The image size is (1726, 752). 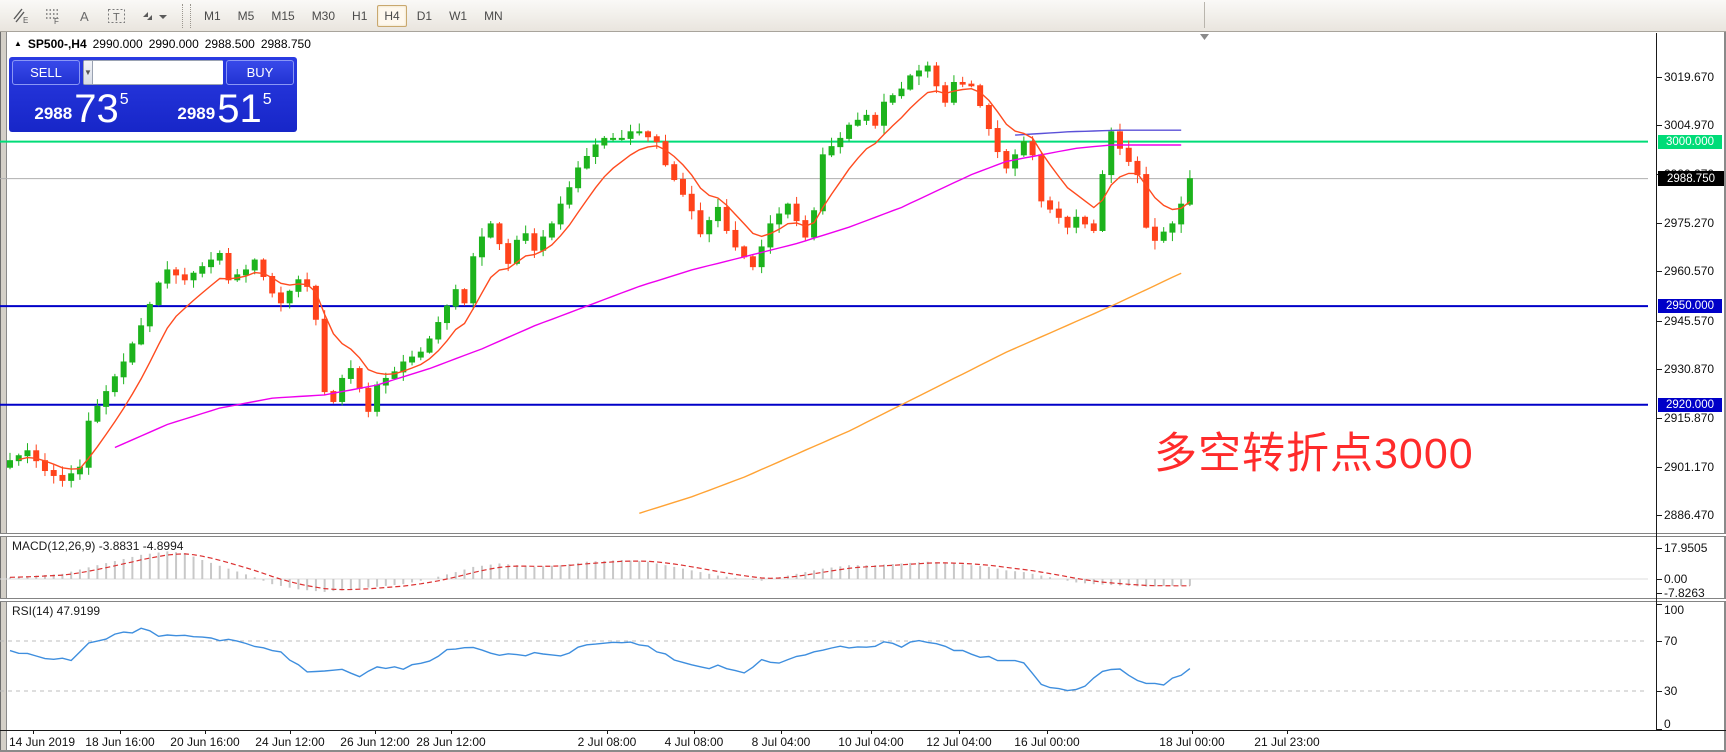 What do you see at coordinates (290, 742) in the screenshot?
I see `time-tick-label: 24 Jun 12:00` at bounding box center [290, 742].